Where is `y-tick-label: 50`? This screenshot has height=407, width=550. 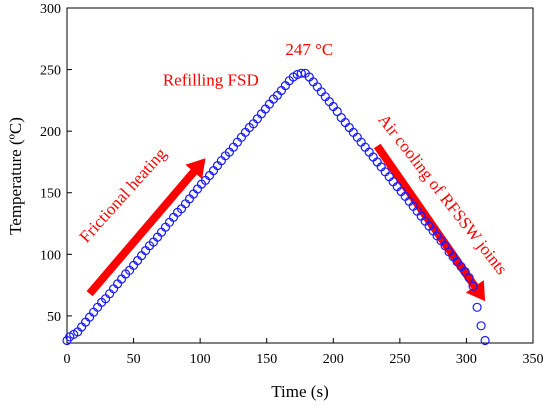 y-tick-label: 50 is located at coordinates (54, 317).